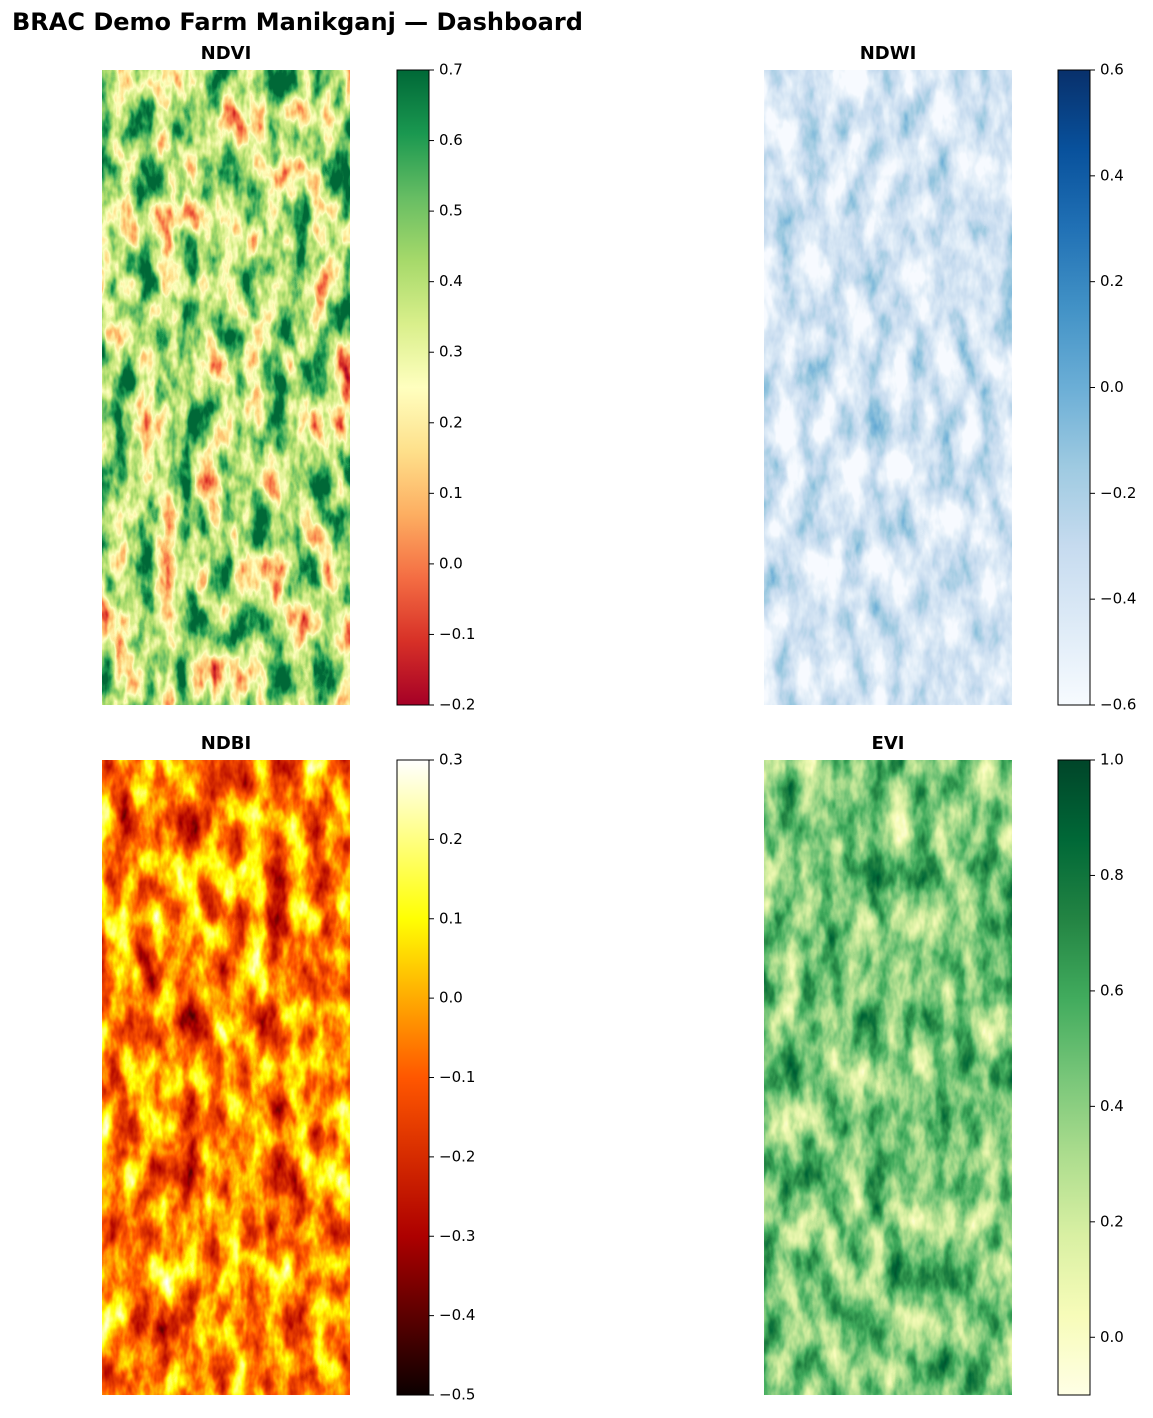 The image size is (1153, 1418). Describe the element at coordinates (457, 1236) in the screenshot. I see `colorbar-tick-label: −0.3` at that location.